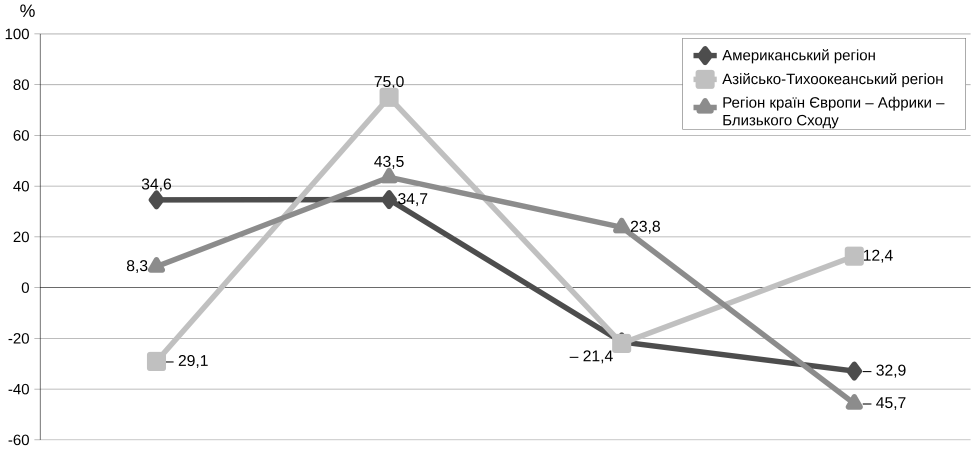 The width and height of the screenshot is (971, 450). I want to click on data-label: 34,6, so click(157, 185).